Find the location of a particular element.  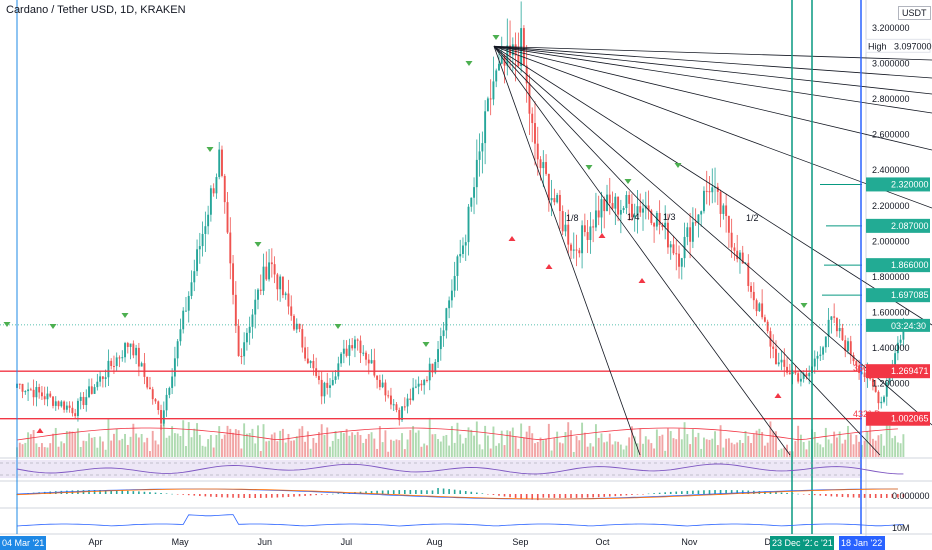

fan-label: 1/3 is located at coordinates (669, 217).